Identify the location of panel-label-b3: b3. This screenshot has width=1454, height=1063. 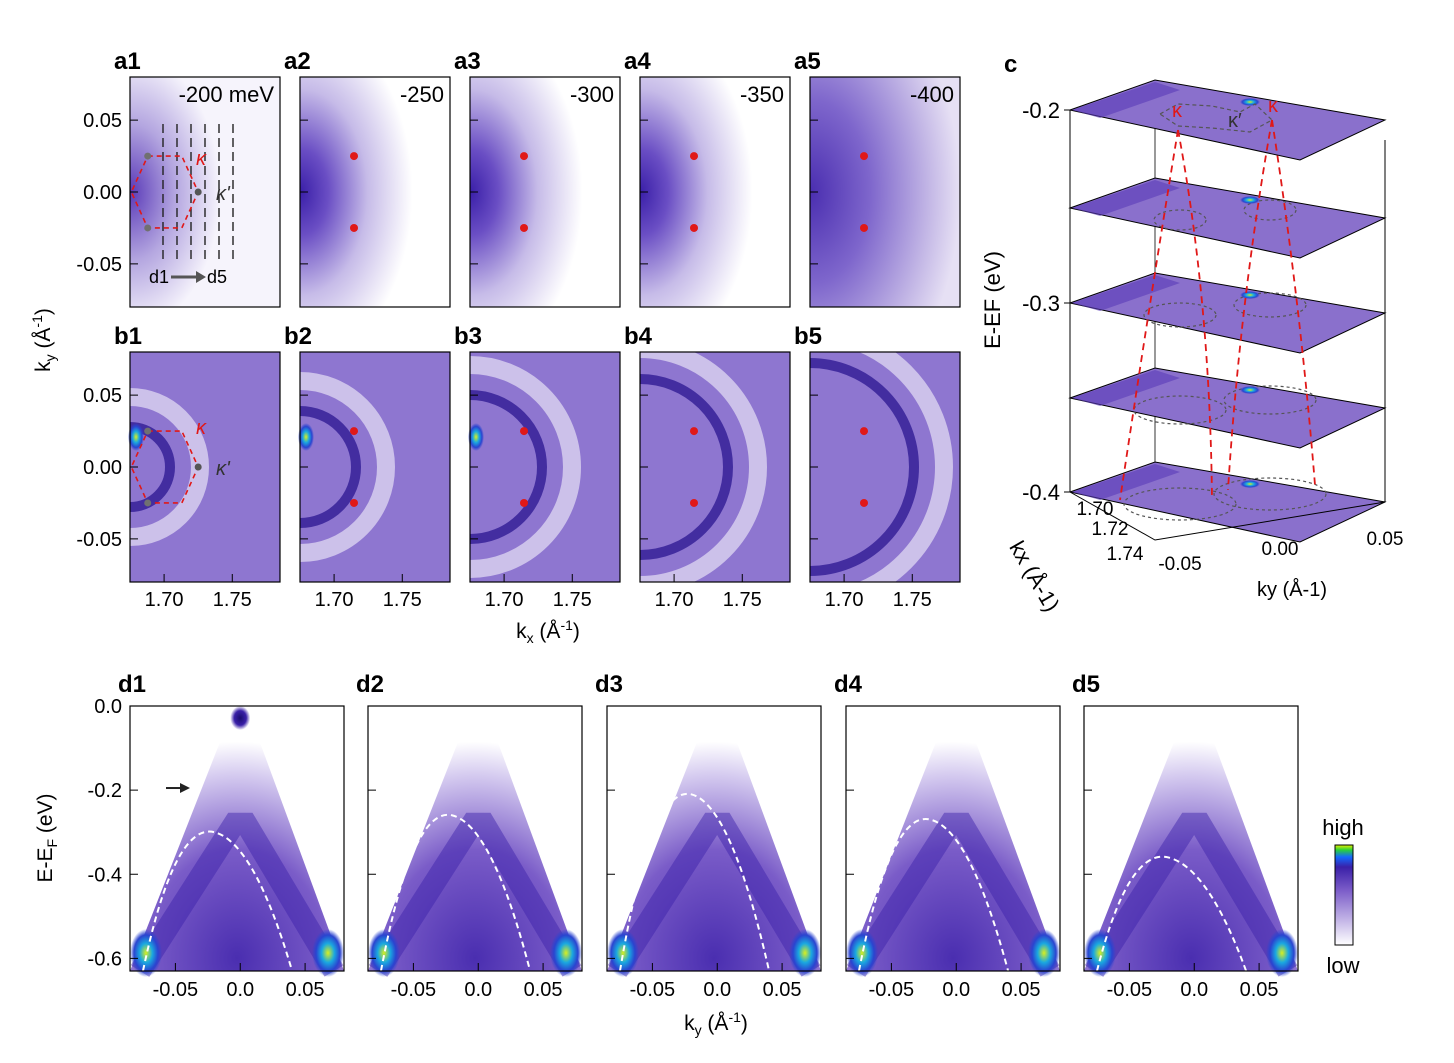
(468, 336).